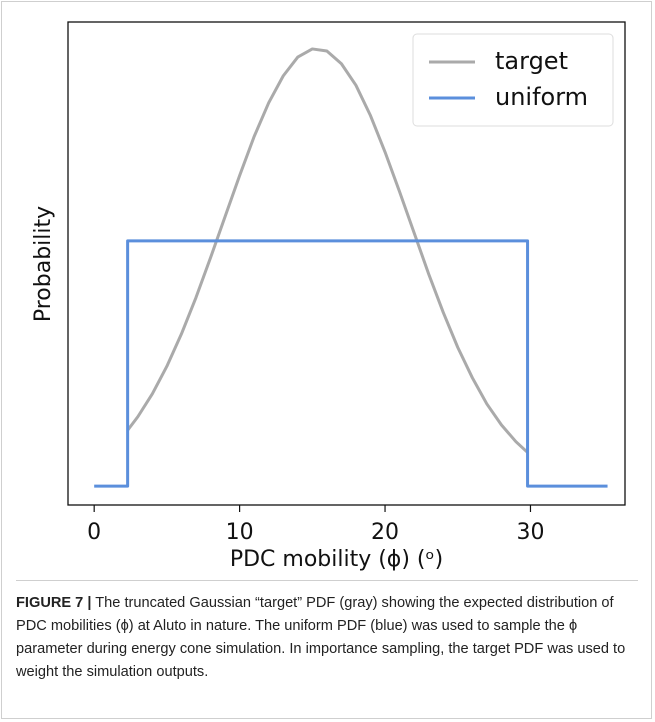  Describe the element at coordinates (530, 532) in the screenshot. I see `x-tick-label: 30` at that location.